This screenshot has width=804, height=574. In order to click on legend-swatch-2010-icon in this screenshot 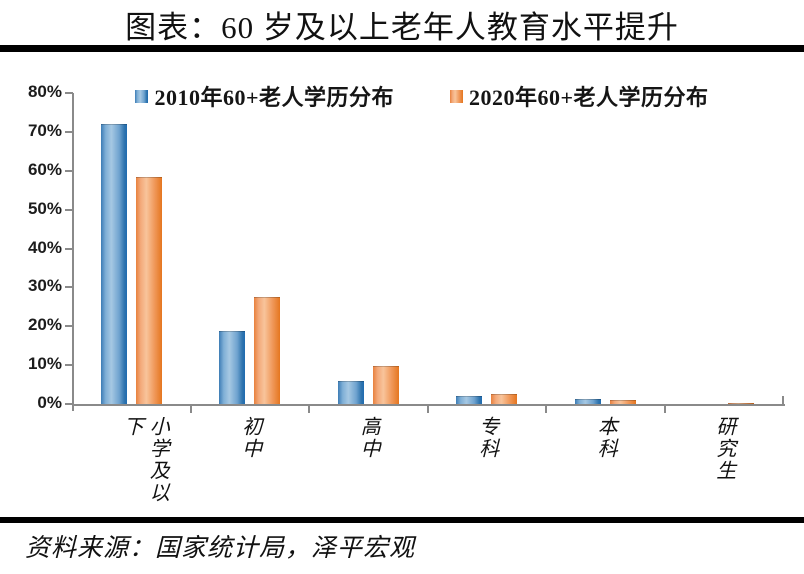, I will do `click(142, 96)`.